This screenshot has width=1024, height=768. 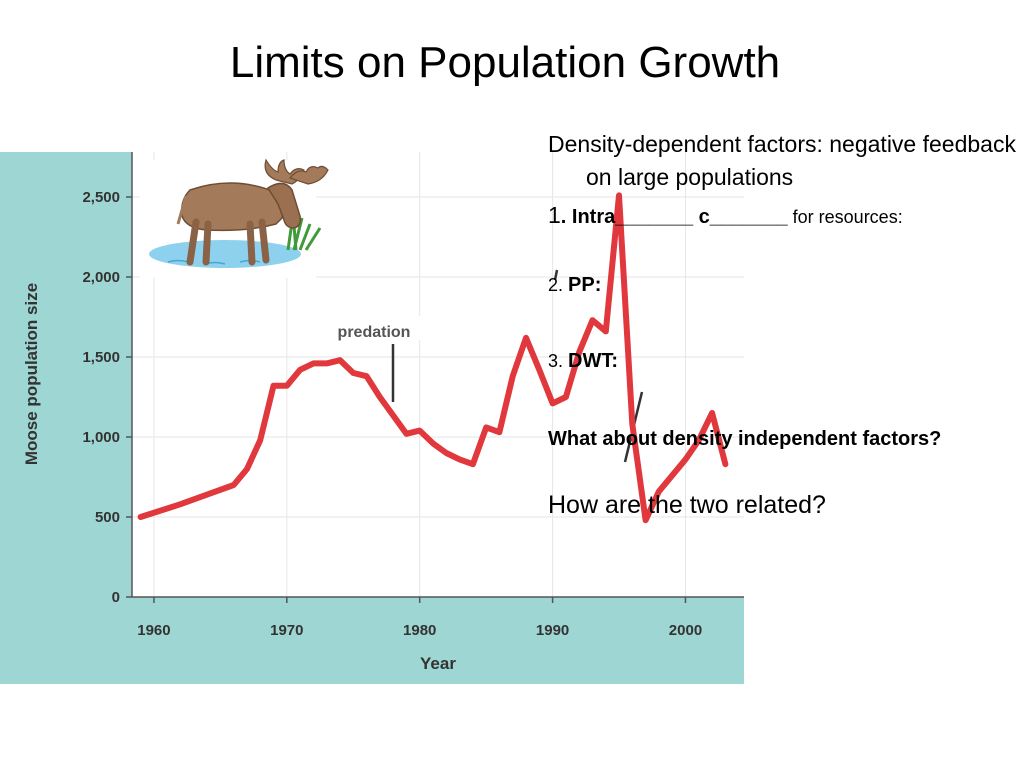 I want to click on y-tick-label-1: 500, so click(x=107, y=517).